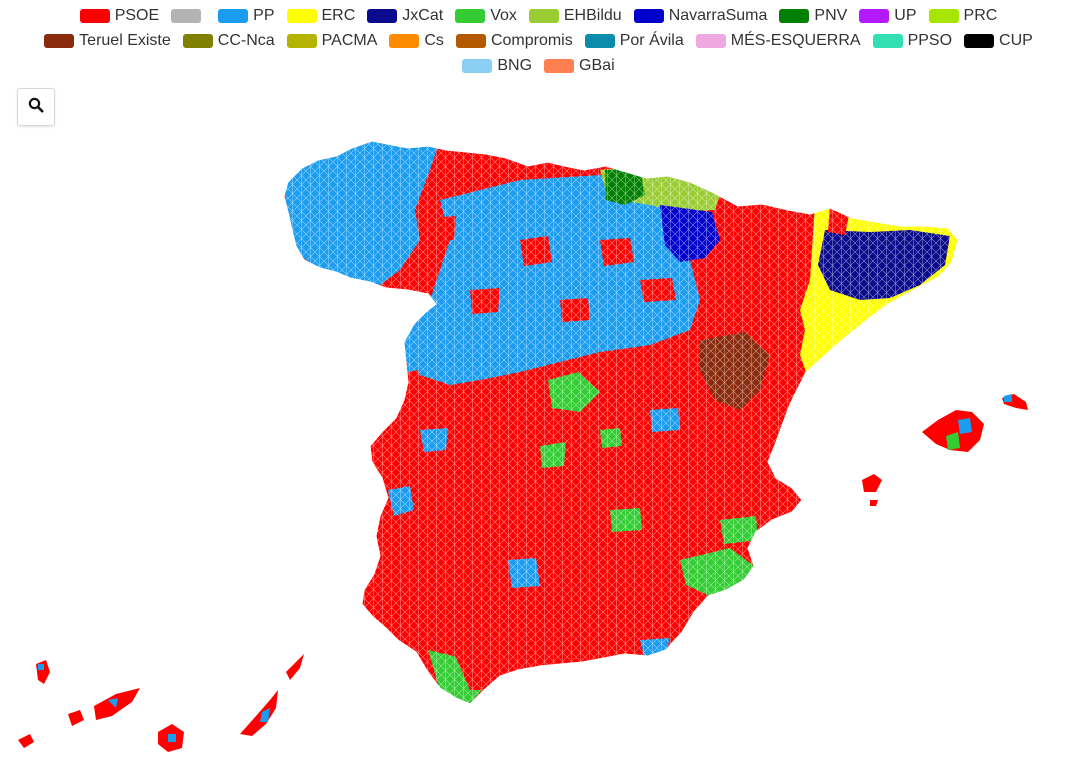  Describe the element at coordinates (434, 40) in the screenshot. I see `legend-label: Cs` at that location.